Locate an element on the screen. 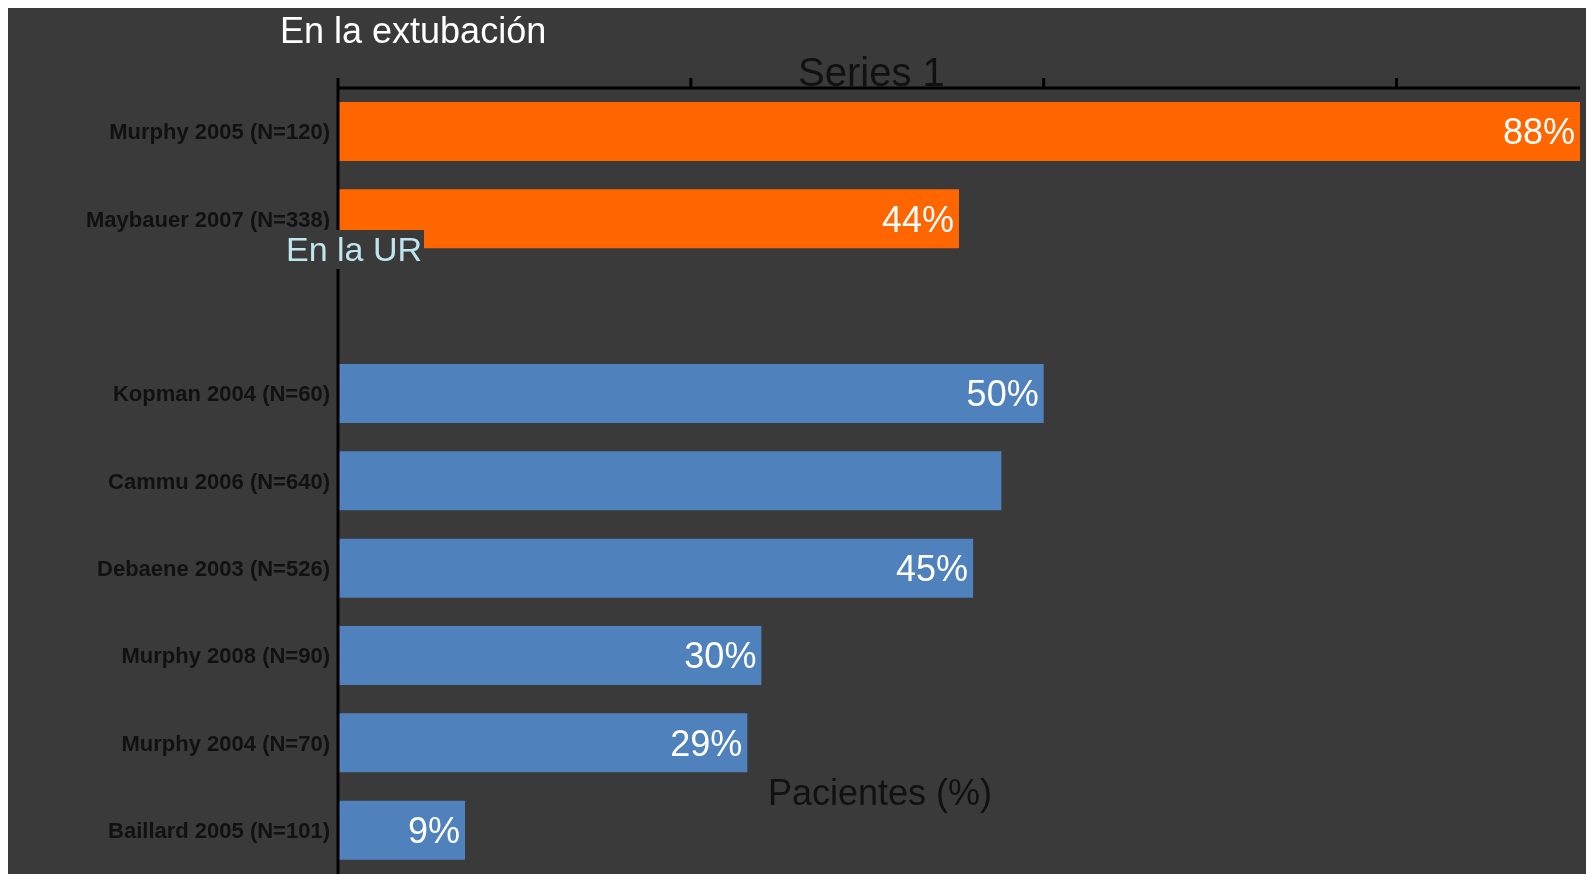 The height and width of the screenshot is (880, 1594). data-label: 50% is located at coordinates (1002, 394).